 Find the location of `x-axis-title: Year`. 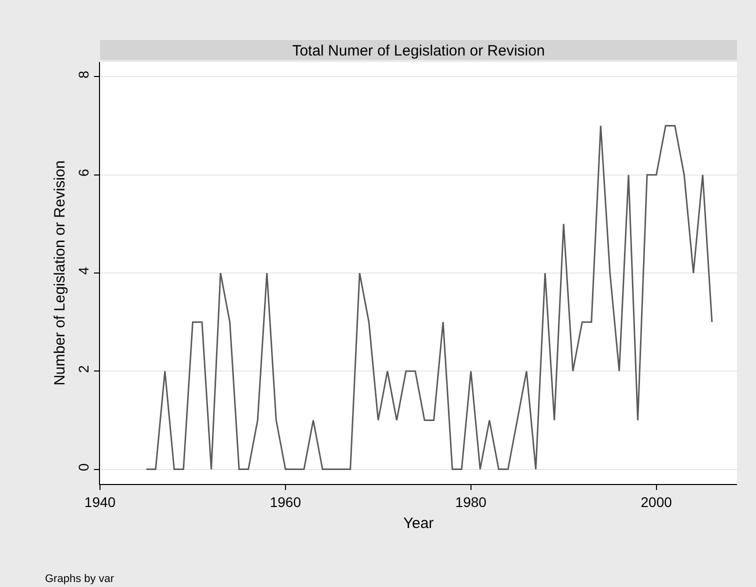

x-axis-title: Year is located at coordinates (418, 523).